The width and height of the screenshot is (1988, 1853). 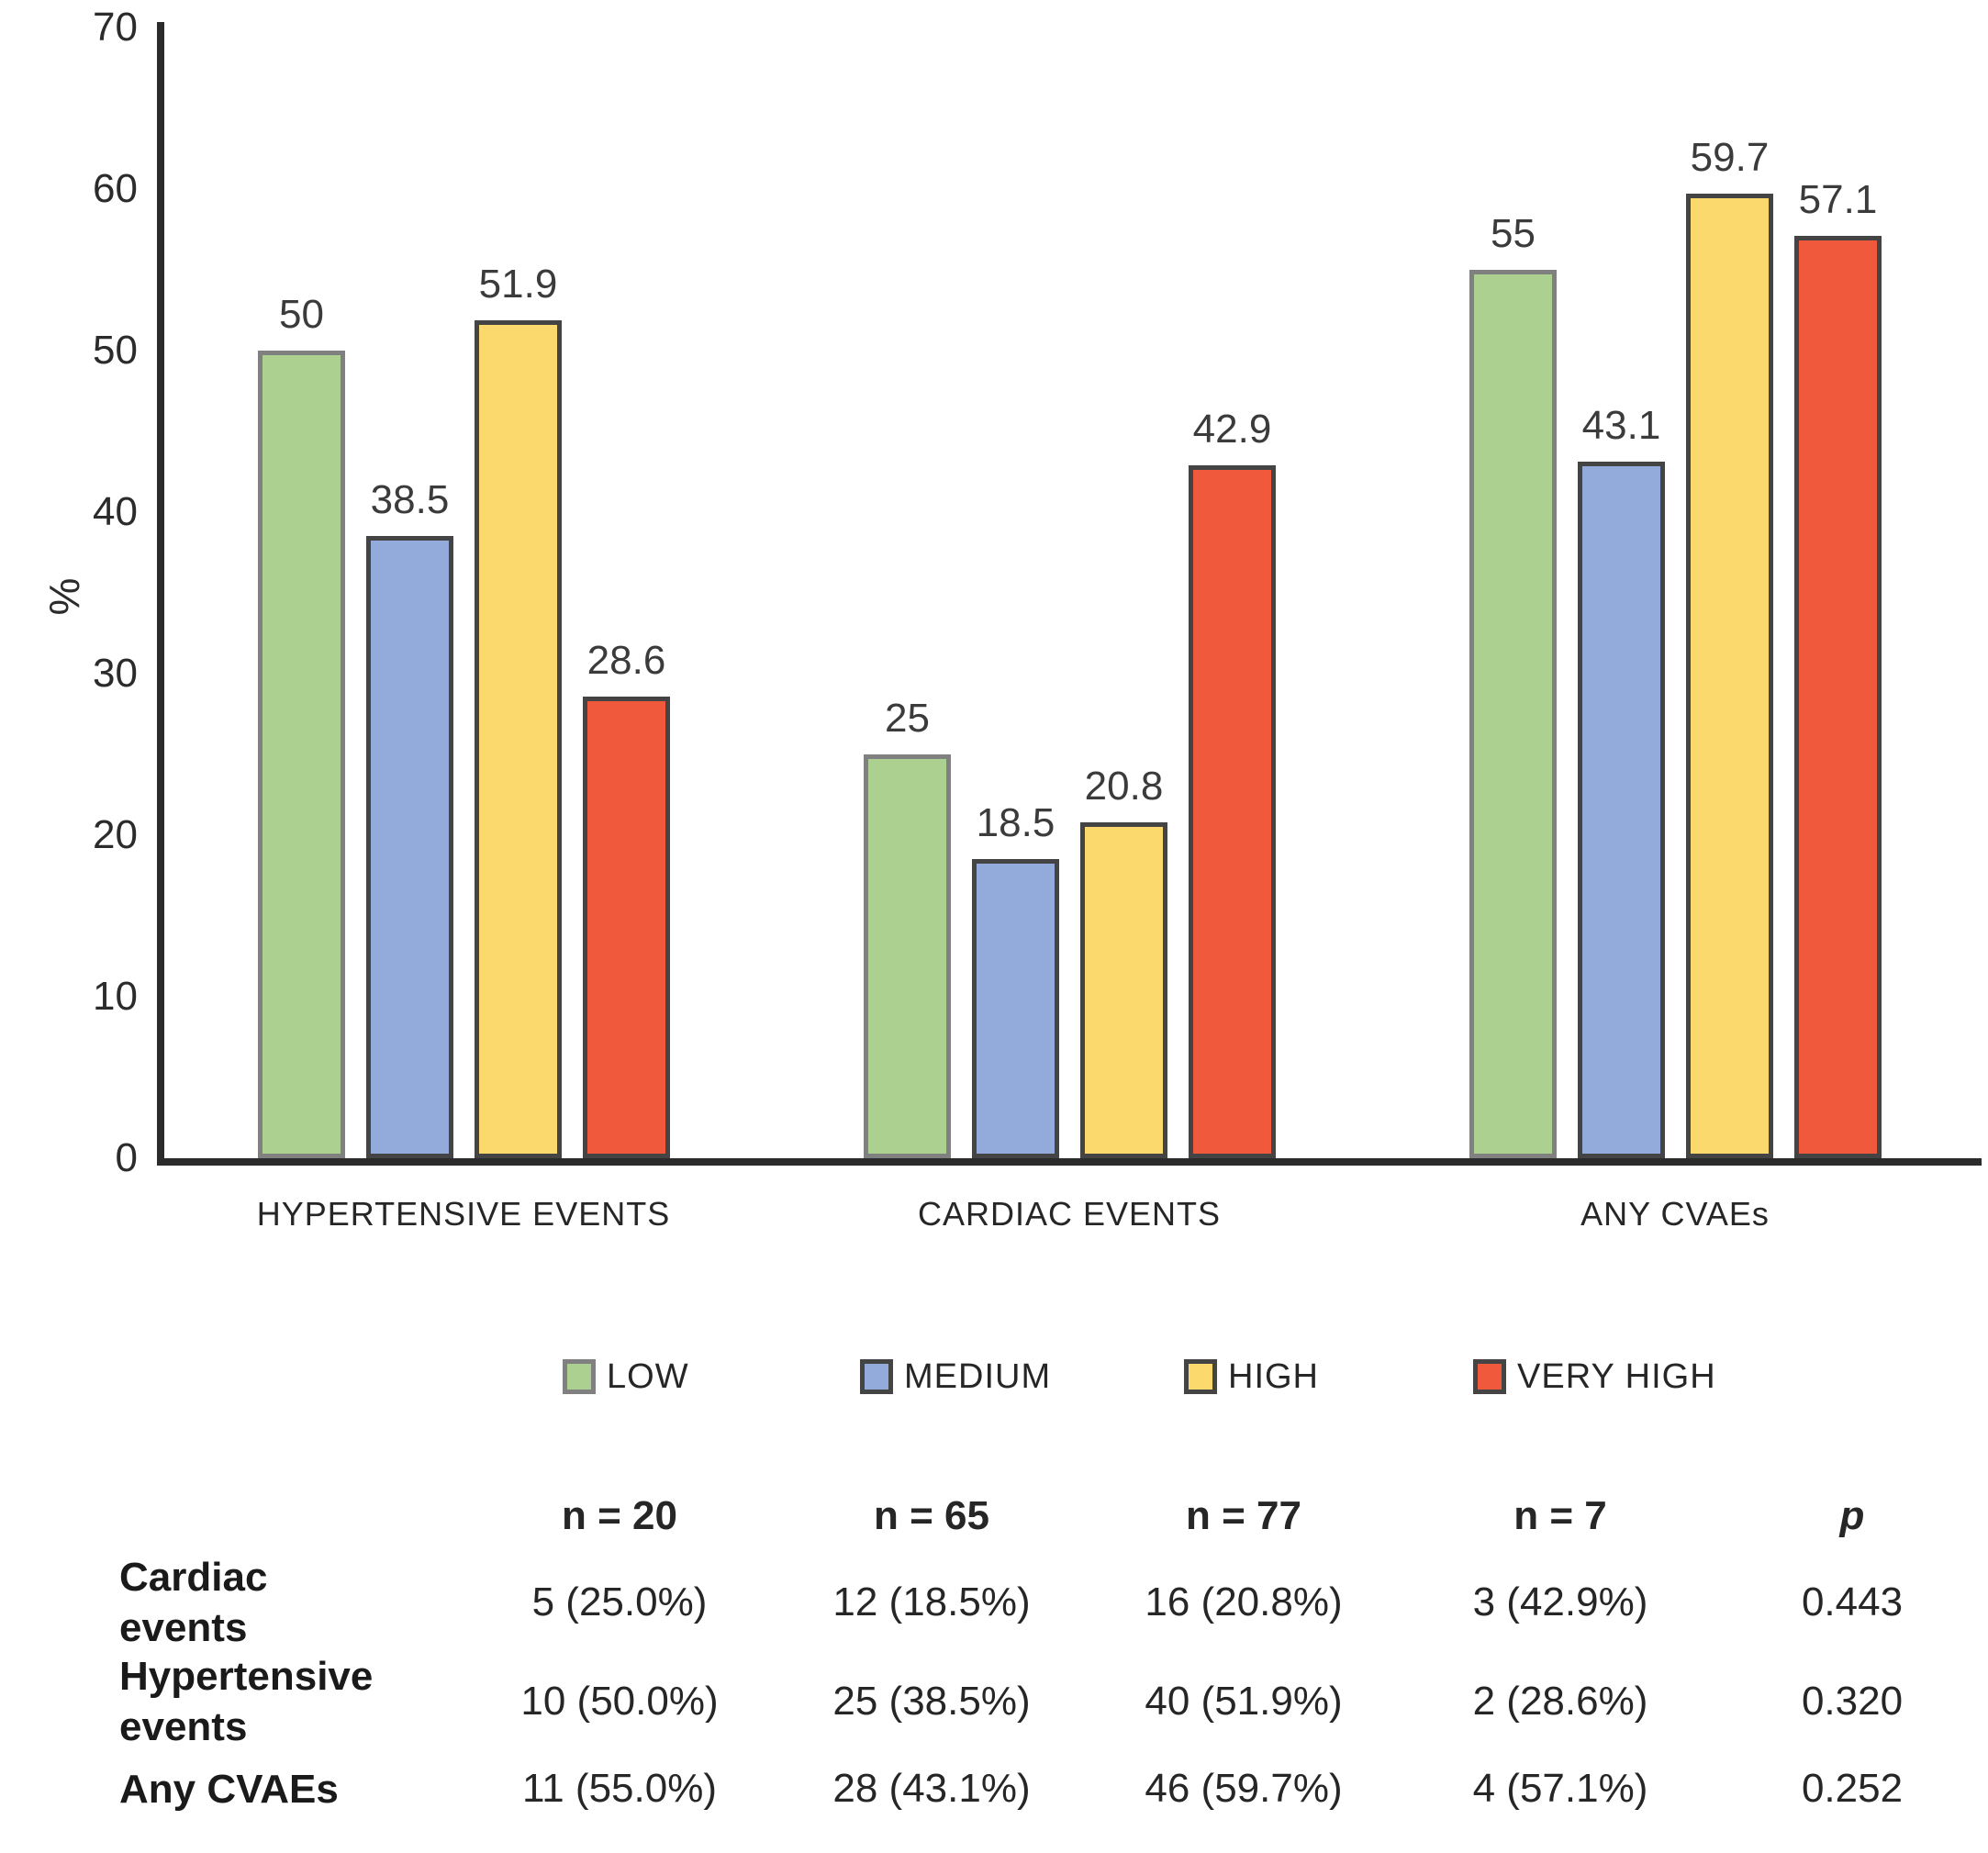 I want to click on bar-value-label: 43.1, so click(x=1621, y=425).